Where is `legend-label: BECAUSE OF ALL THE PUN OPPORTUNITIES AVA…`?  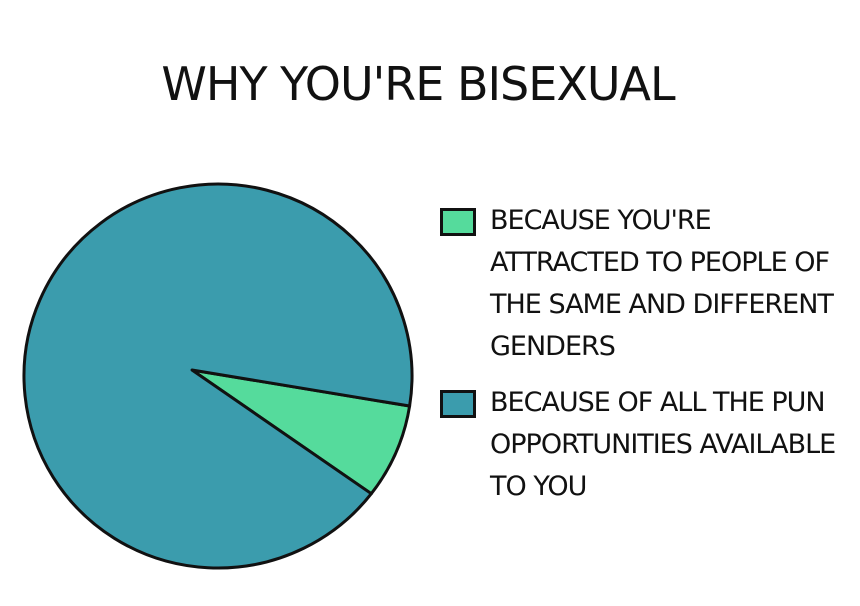
legend-label: BECAUSE OF ALL THE PUN OPPORTUNITIES AVA… is located at coordinates (663, 444).